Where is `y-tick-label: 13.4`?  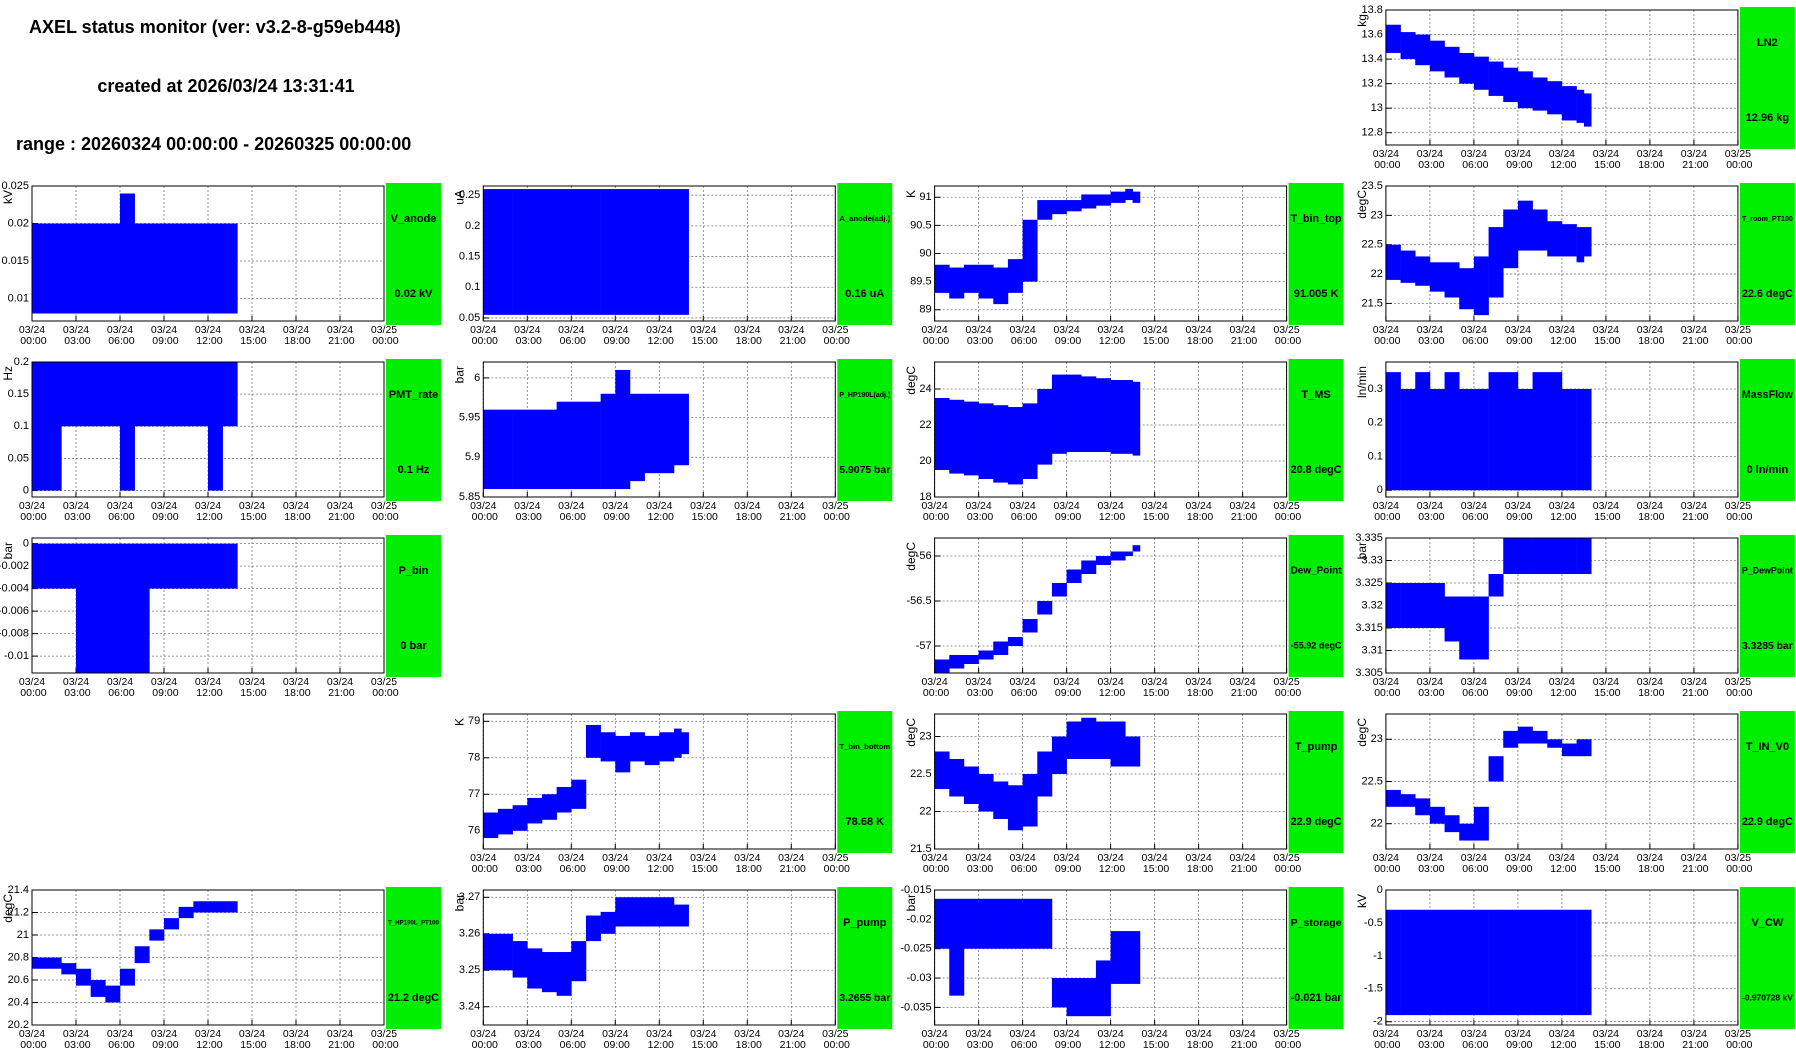
y-tick-label: 13.4 is located at coordinates (1371, 59).